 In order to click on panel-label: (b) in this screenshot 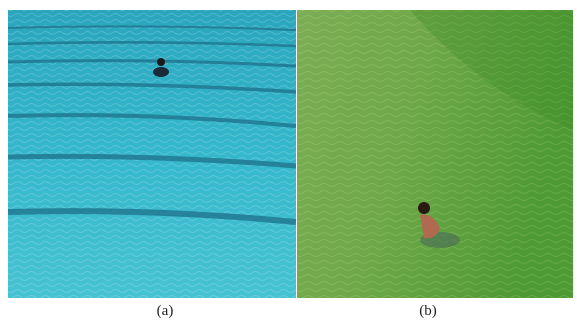, I will do `click(428, 311)`.